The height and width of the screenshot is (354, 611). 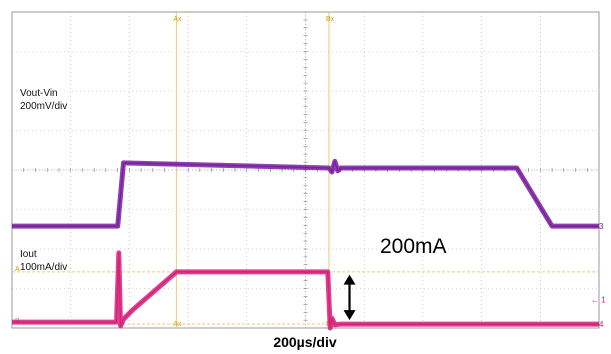 What do you see at coordinates (17, 269) in the screenshot?
I see `cursor-label-a: A` at bounding box center [17, 269].